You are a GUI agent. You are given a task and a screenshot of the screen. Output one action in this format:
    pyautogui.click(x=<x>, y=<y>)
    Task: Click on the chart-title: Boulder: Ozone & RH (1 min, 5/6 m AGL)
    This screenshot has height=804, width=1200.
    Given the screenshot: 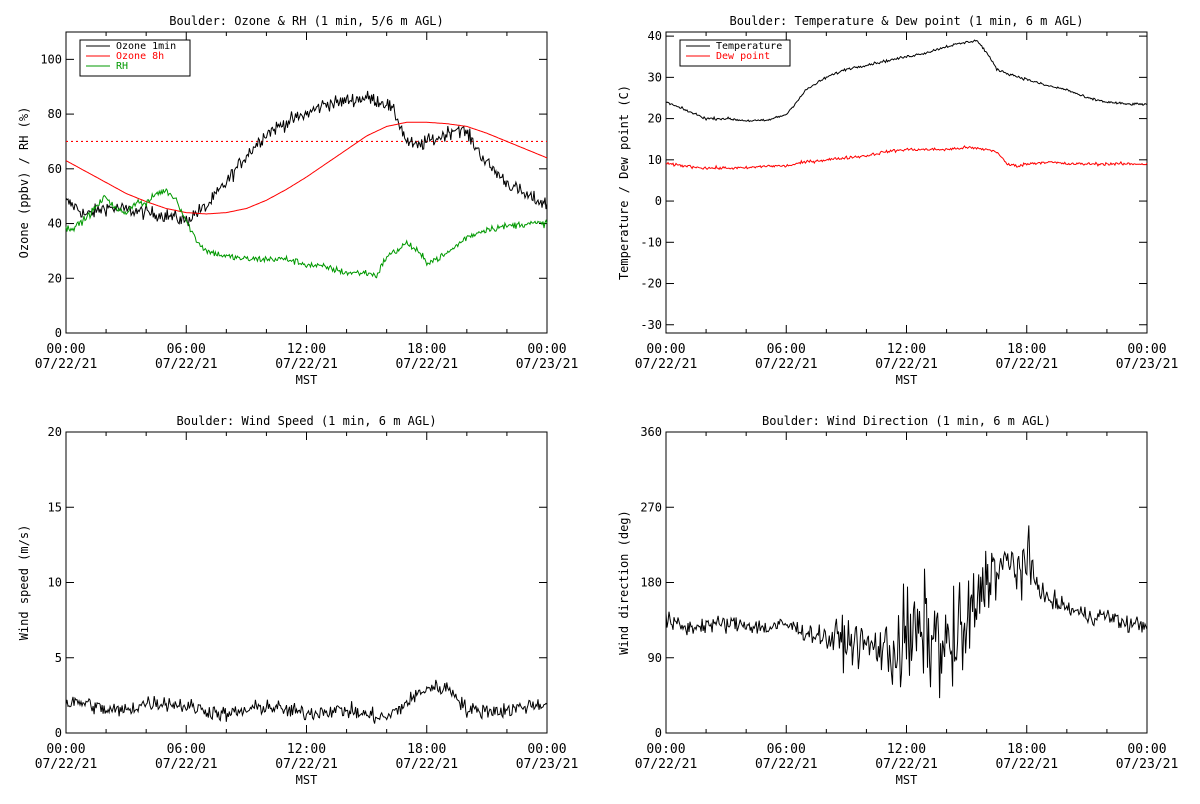 What is the action you would take?
    pyautogui.click(x=306, y=21)
    